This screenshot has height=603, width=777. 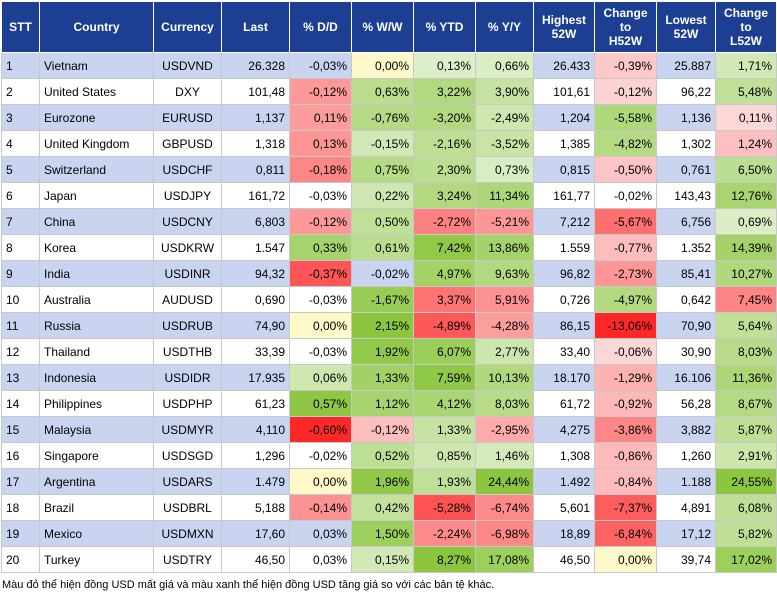 What do you see at coordinates (746, 195) in the screenshot?
I see `table-cell: 12,76%` at bounding box center [746, 195].